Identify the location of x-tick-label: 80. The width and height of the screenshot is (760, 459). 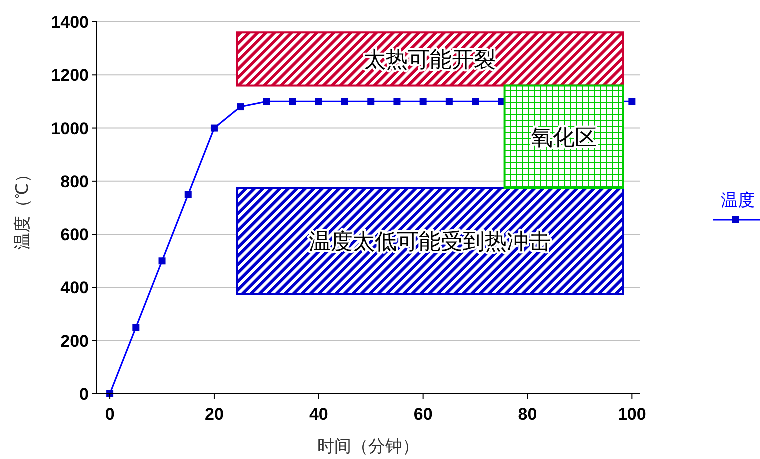
(528, 414).